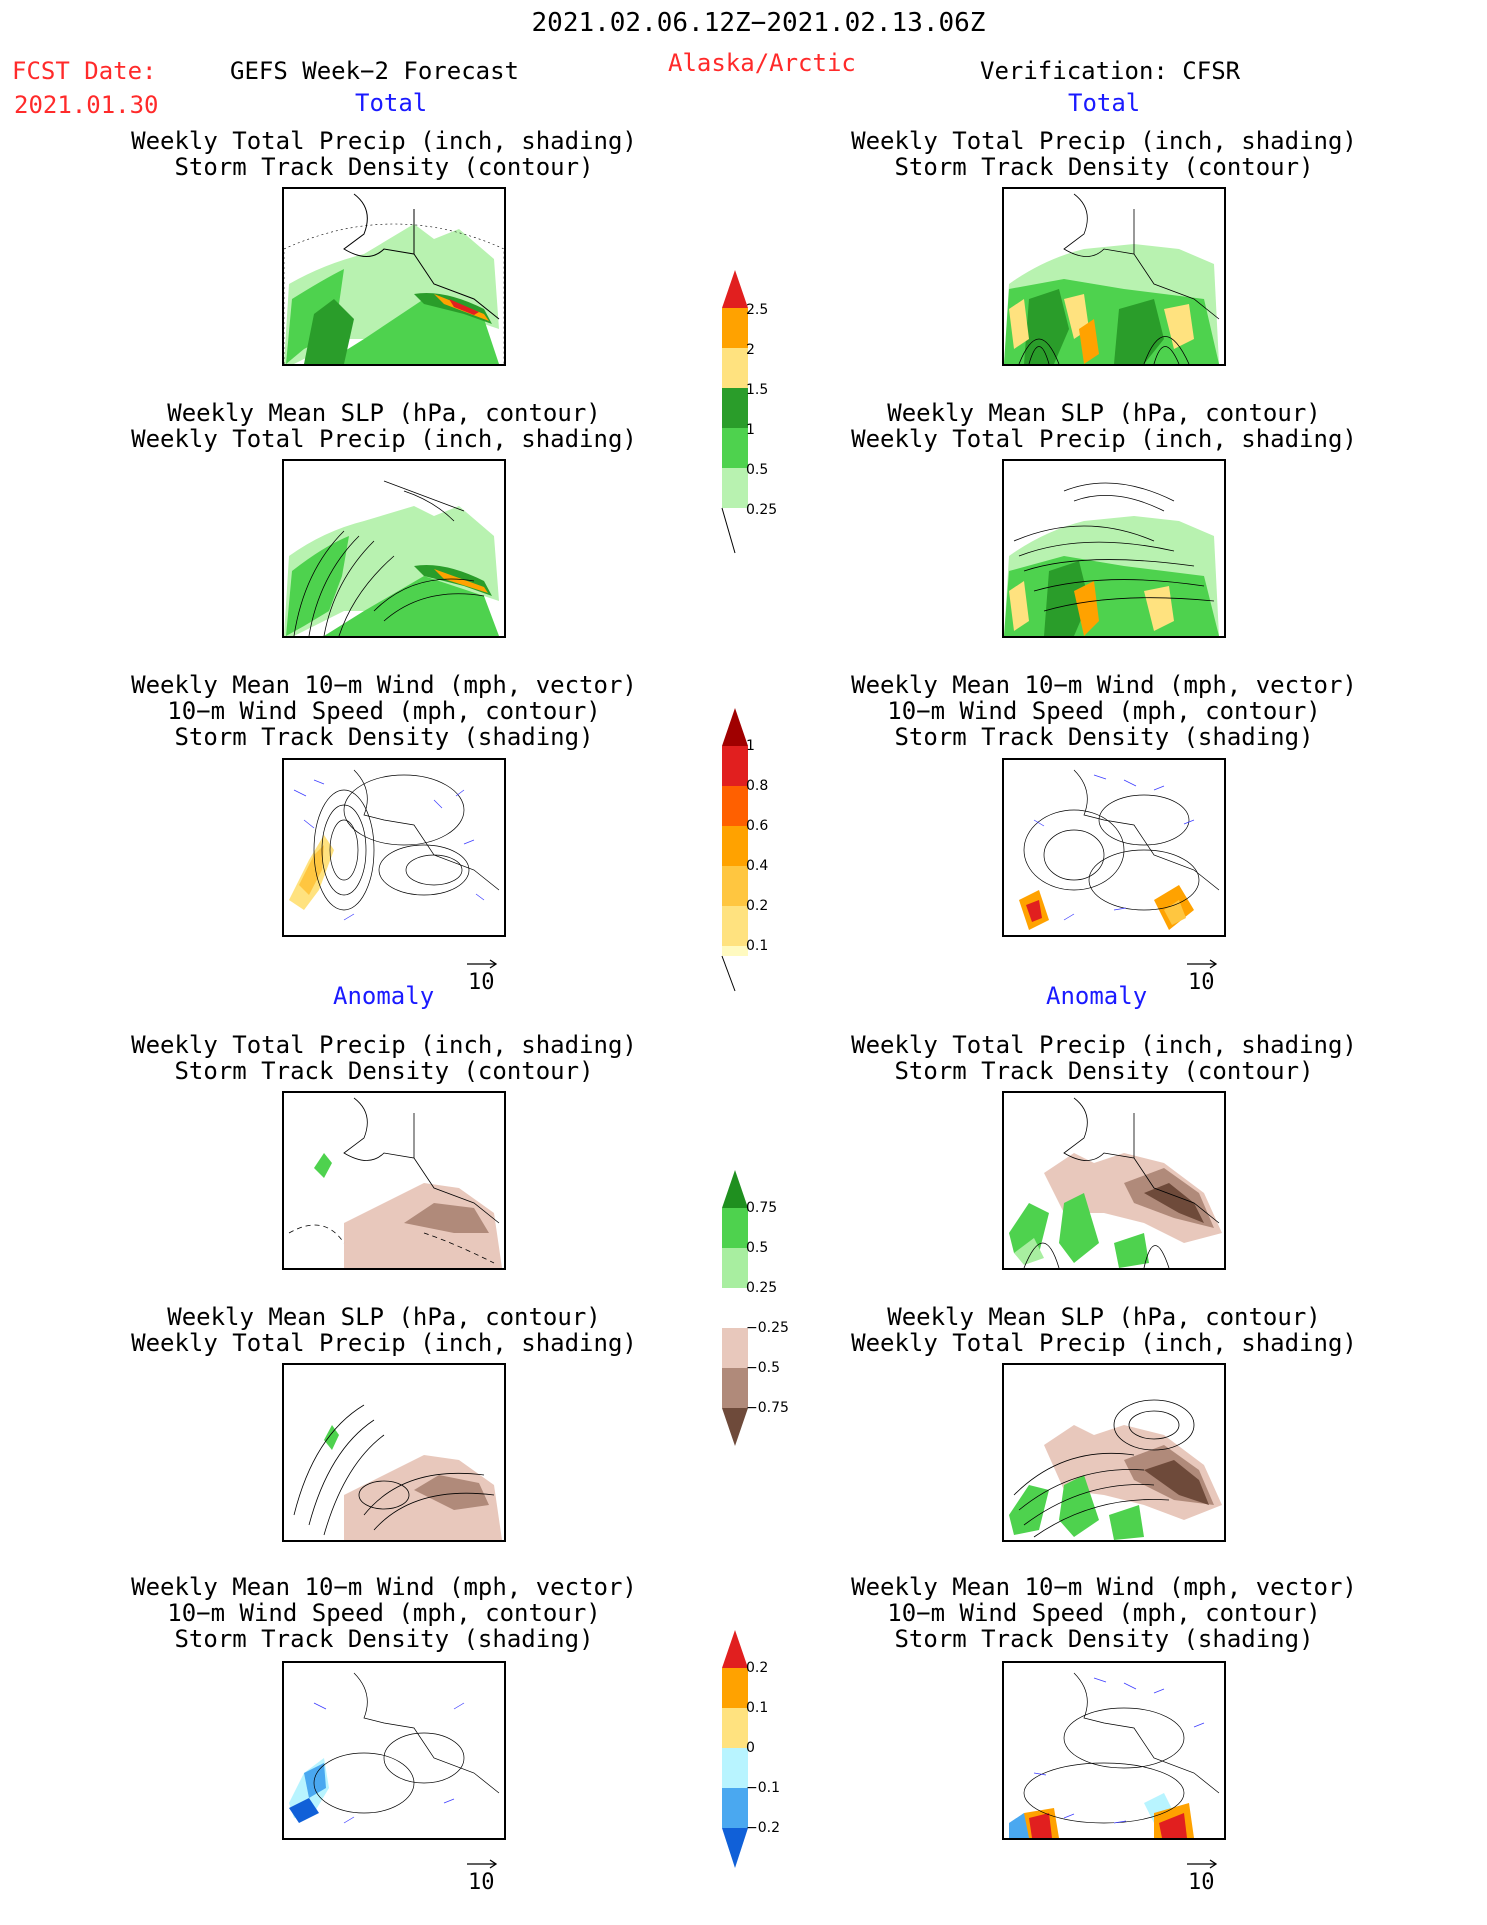  I want to click on title-l3-line2: 10−m Wind Speed (mph, contour), so click(384, 711).